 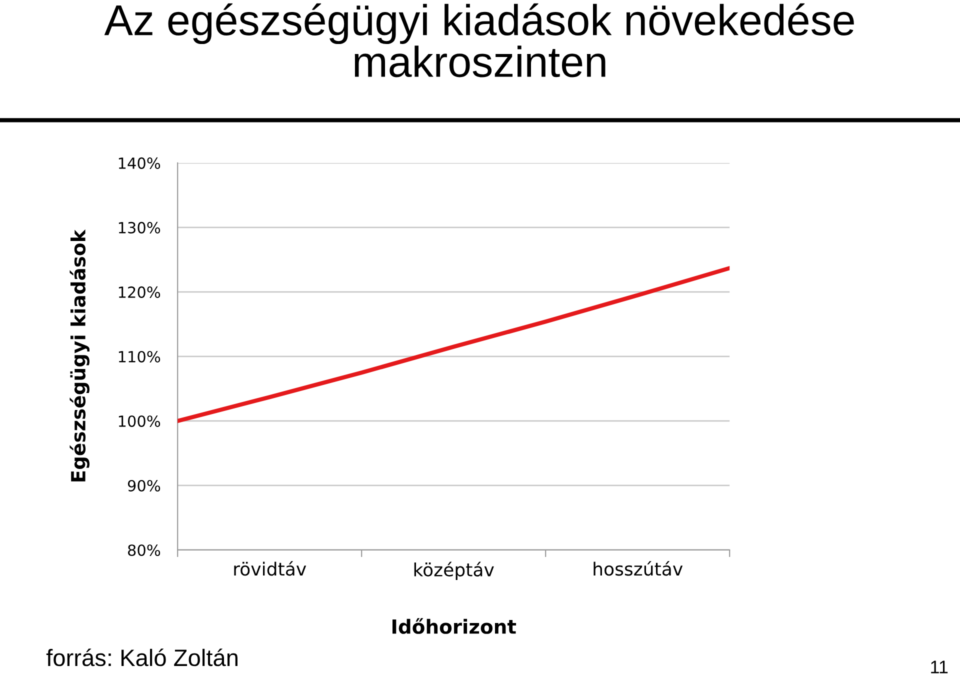 What do you see at coordinates (144, 486) in the screenshot?
I see `y-tick-label: 90%` at bounding box center [144, 486].